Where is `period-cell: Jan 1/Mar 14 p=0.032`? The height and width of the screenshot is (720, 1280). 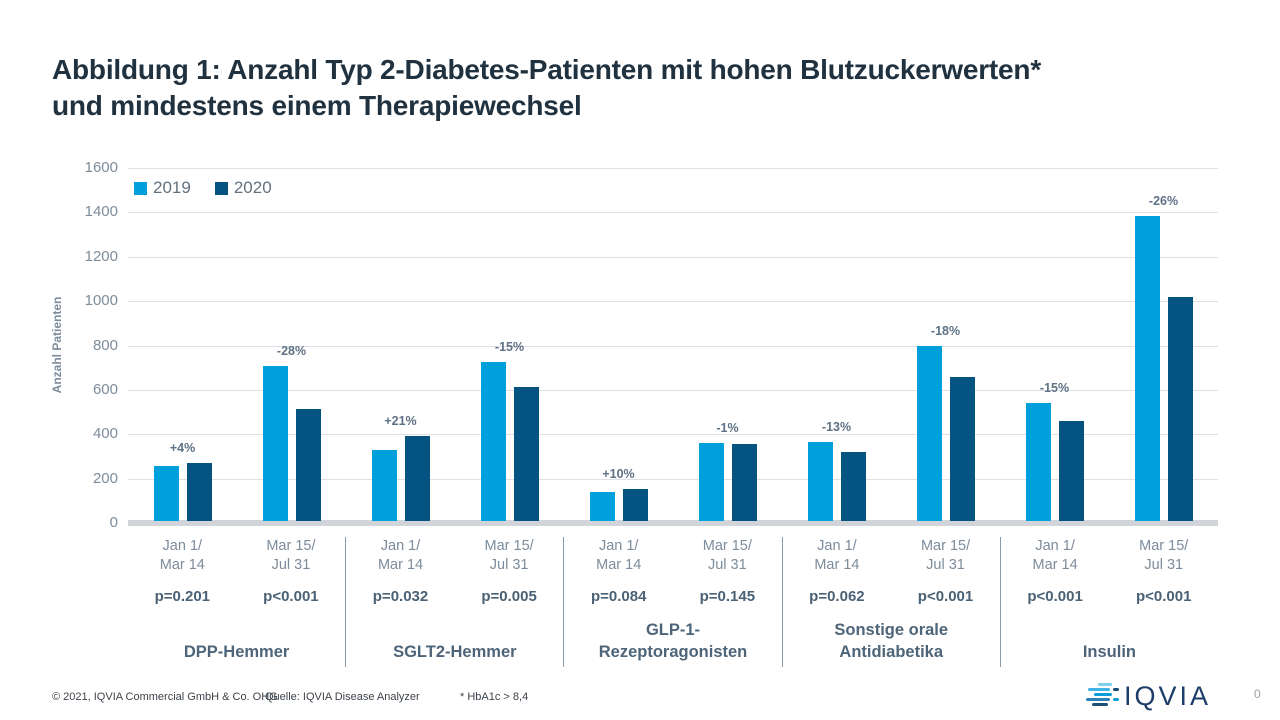 period-cell: Jan 1/Mar 14 p=0.032 is located at coordinates (400, 571).